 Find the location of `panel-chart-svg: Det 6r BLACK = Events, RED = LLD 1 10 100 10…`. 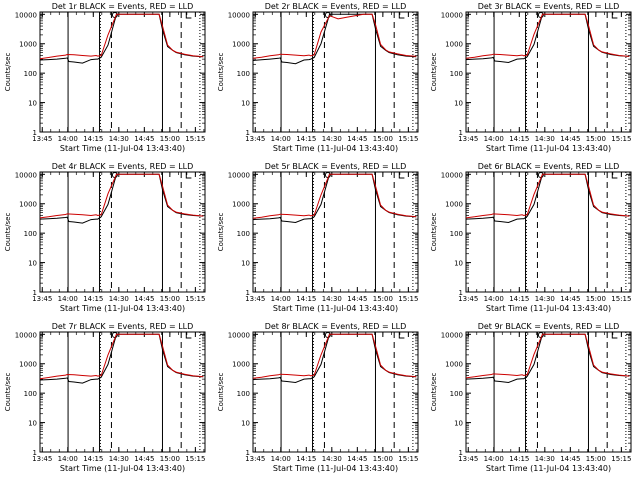

panel-chart-svg: Det 6r BLACK = Events, RED = LLD 1 10 100 10… is located at coordinates (531, 237).